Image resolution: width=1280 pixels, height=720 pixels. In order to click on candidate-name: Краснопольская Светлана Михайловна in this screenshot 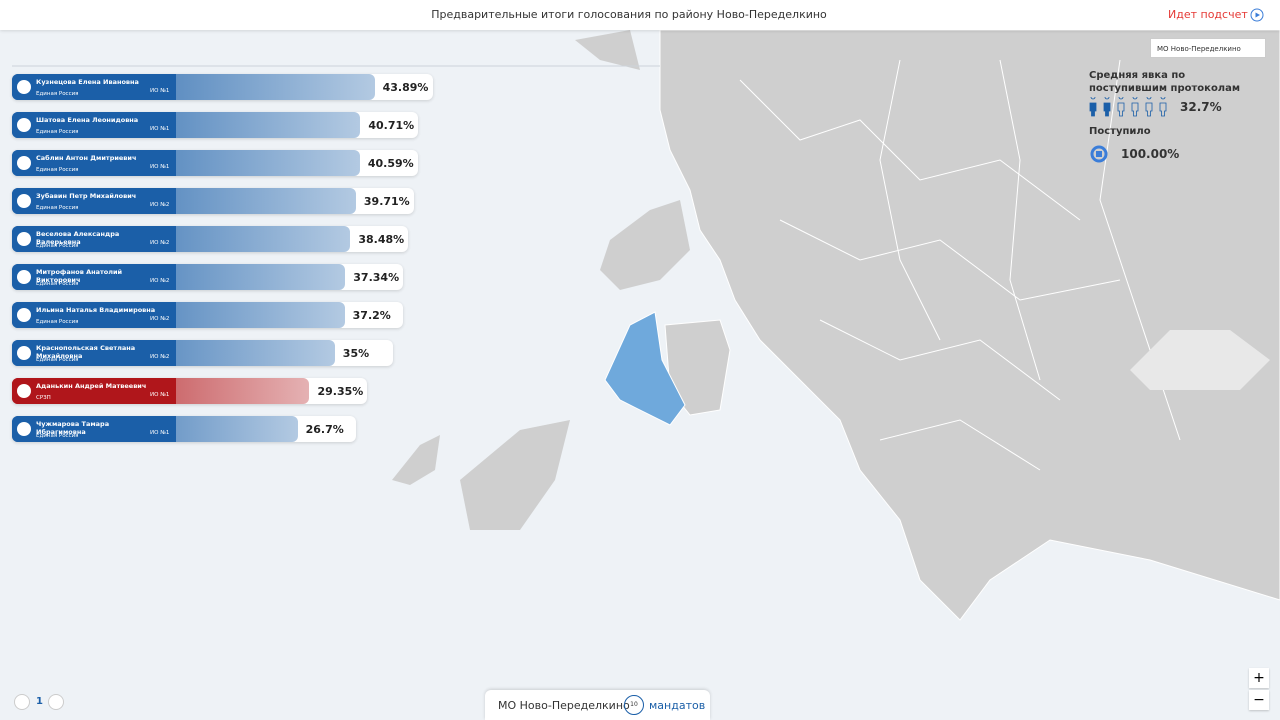, I will do `click(86, 352)`.